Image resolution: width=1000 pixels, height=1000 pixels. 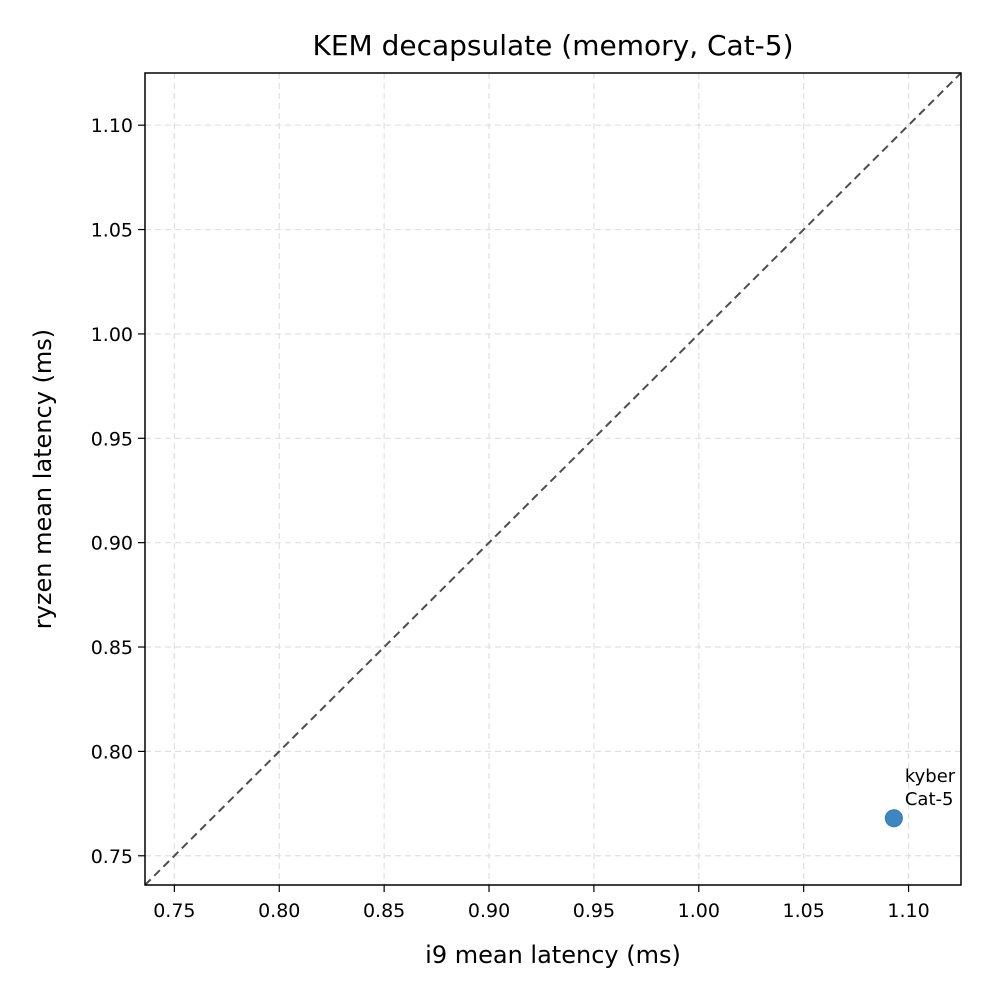 I want to click on y-axis-label: ryzen mean latency (ms), so click(x=43, y=479).